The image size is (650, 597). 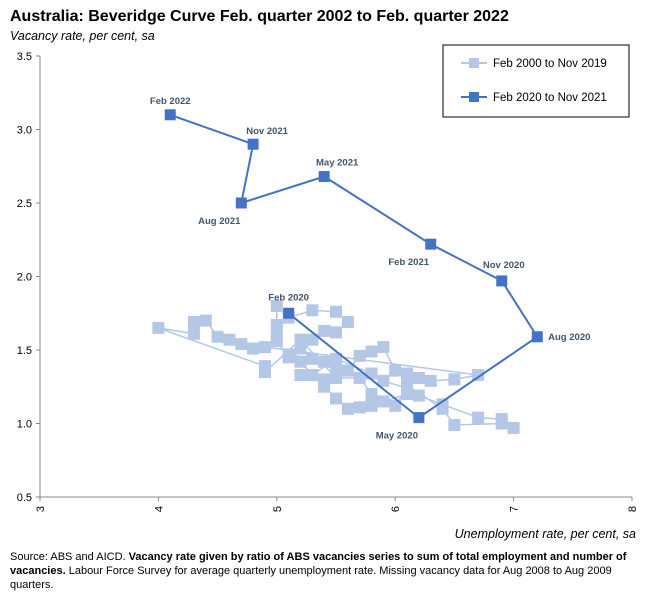 I want to click on legend: Feb 2000 to Nov 2019 Feb 2020 to Nov 2021, so click(x=536, y=81).